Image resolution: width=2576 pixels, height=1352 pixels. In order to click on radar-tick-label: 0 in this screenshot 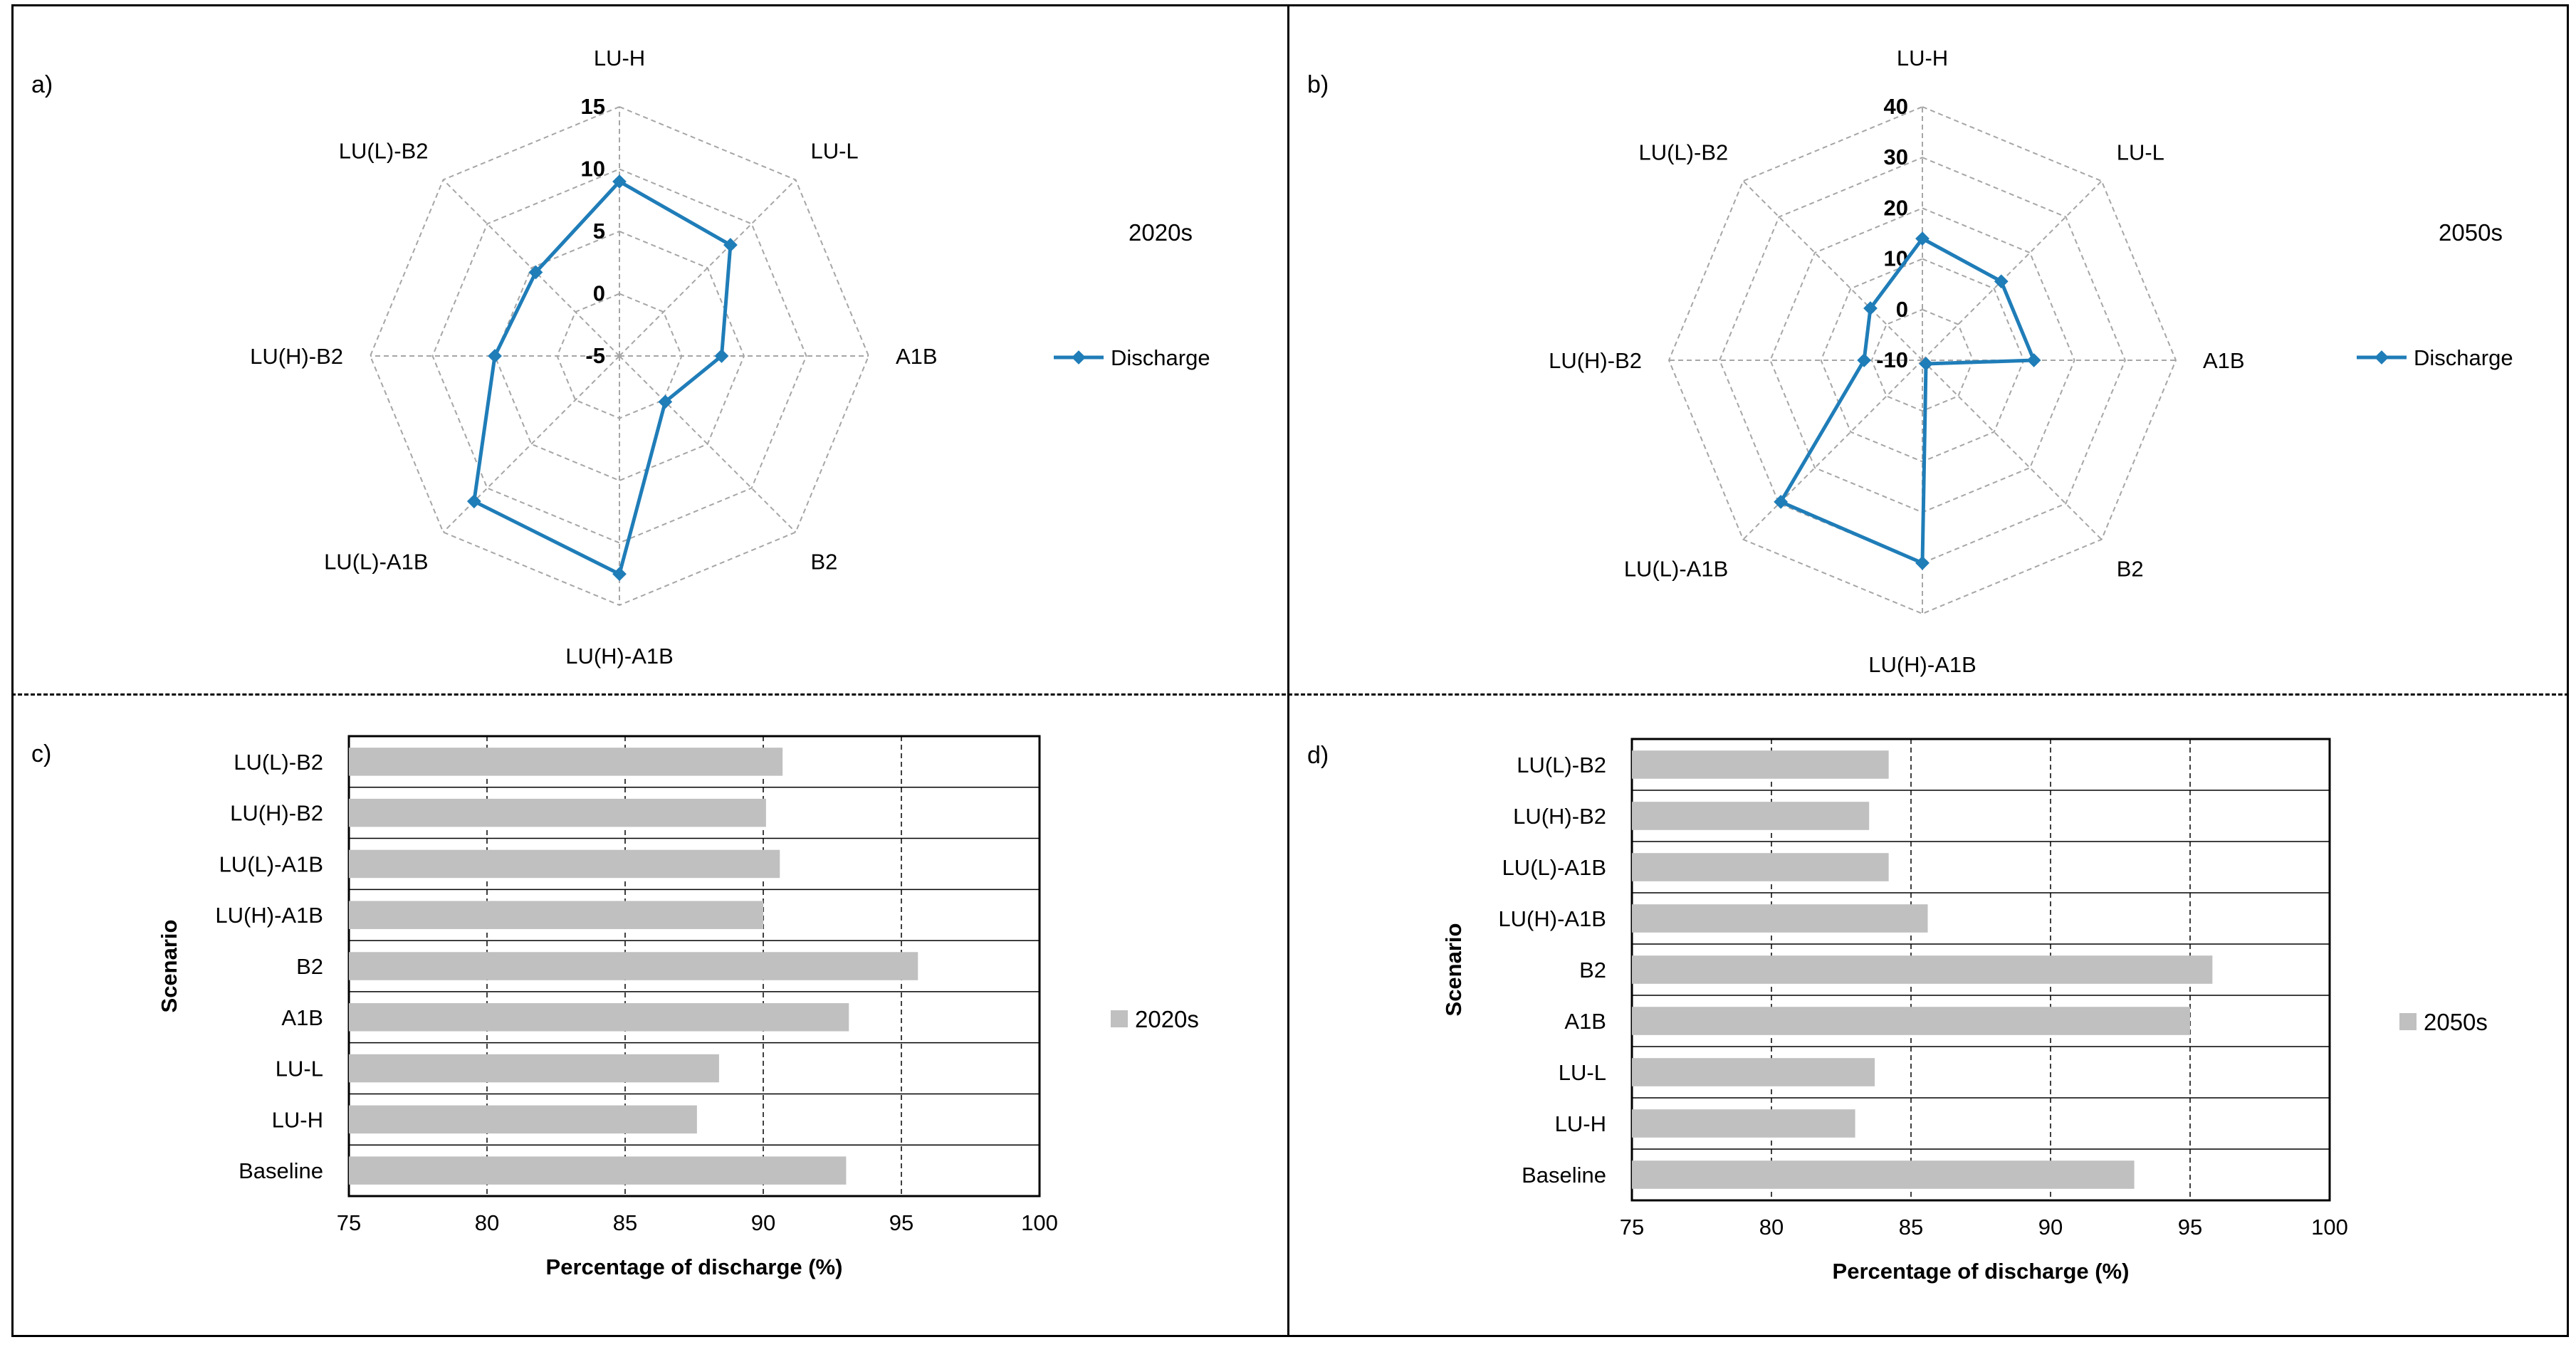, I will do `click(1902, 309)`.